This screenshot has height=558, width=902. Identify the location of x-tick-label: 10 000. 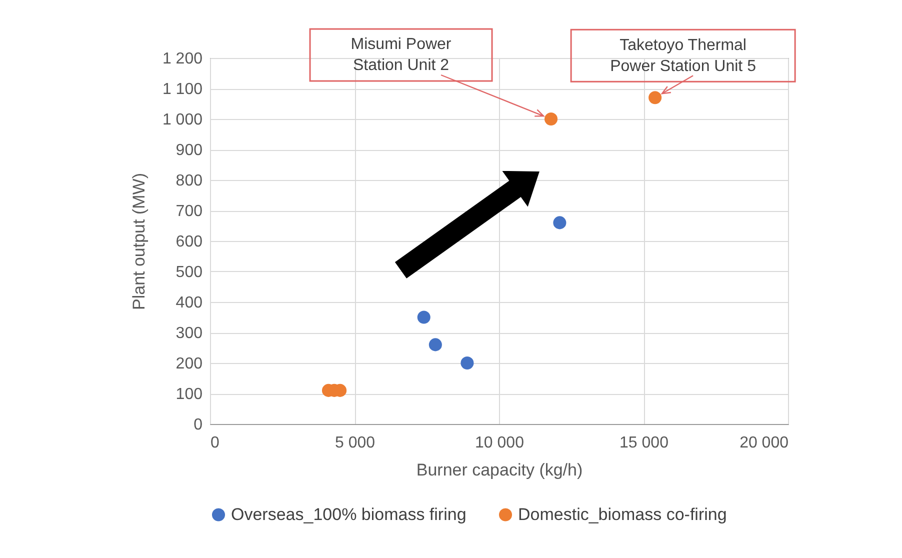
(499, 443).